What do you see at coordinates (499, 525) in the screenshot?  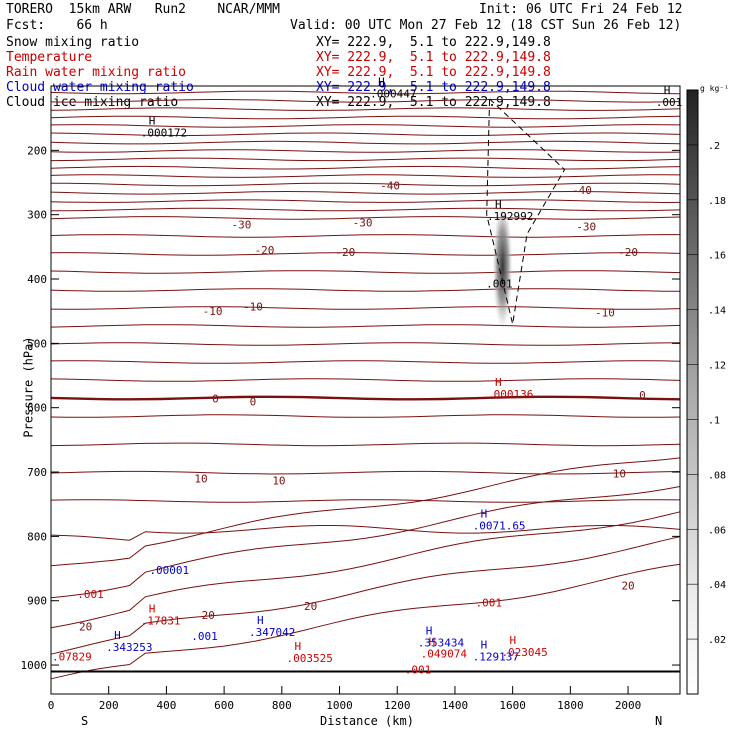 I see `extremum-value: .0071.65` at bounding box center [499, 525].